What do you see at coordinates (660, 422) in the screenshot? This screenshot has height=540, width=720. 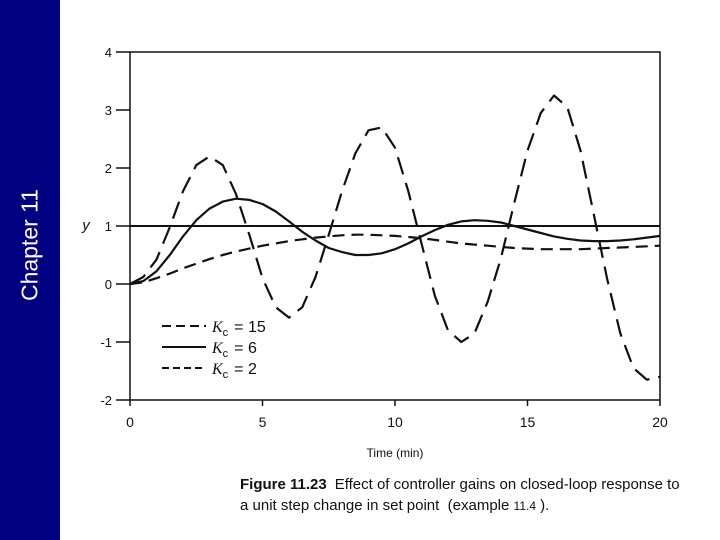 I see `x-tick-label: 20` at bounding box center [660, 422].